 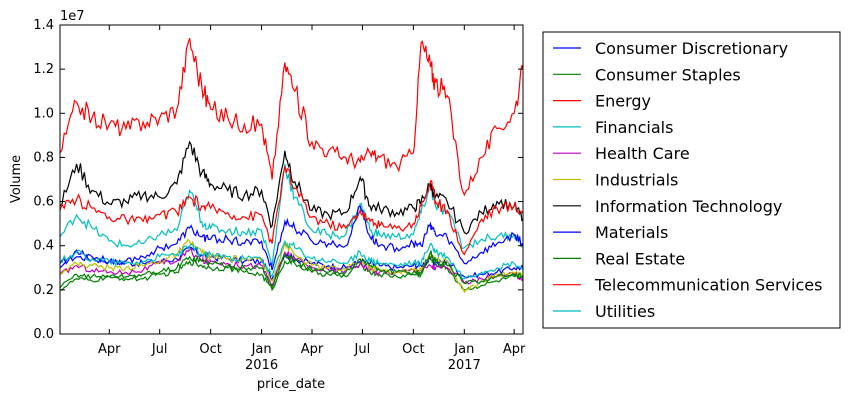 I want to click on legend-entry-label: Telecommunication Services, so click(x=708, y=285).